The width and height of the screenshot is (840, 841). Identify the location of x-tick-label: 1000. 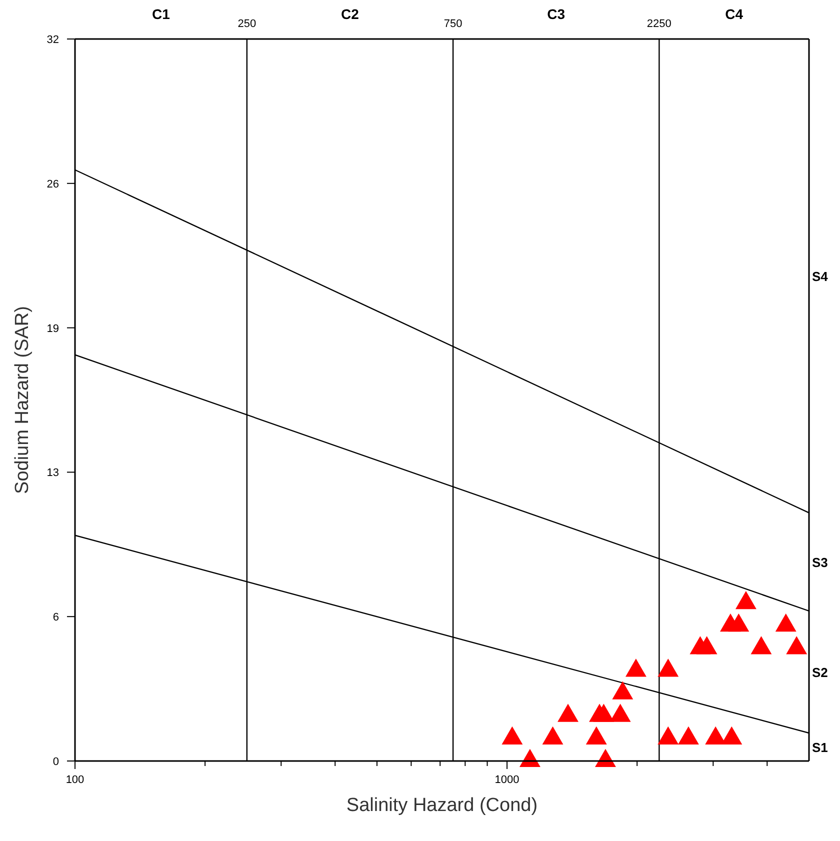
(507, 780).